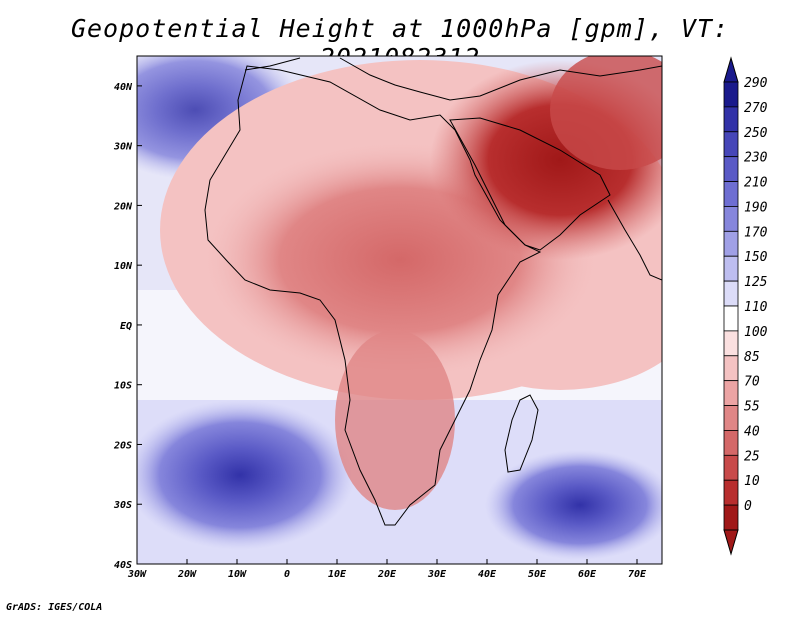 Image resolution: width=800 pixels, height=618 pixels. What do you see at coordinates (752, 456) in the screenshot?
I see `colorbar-label: 25` at bounding box center [752, 456].